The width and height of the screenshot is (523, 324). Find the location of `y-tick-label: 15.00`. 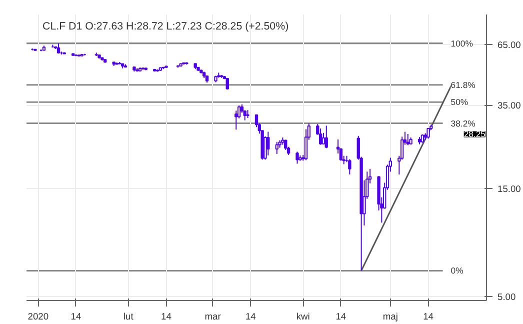

y-tick-label: 15.00 is located at coordinates (509, 189).